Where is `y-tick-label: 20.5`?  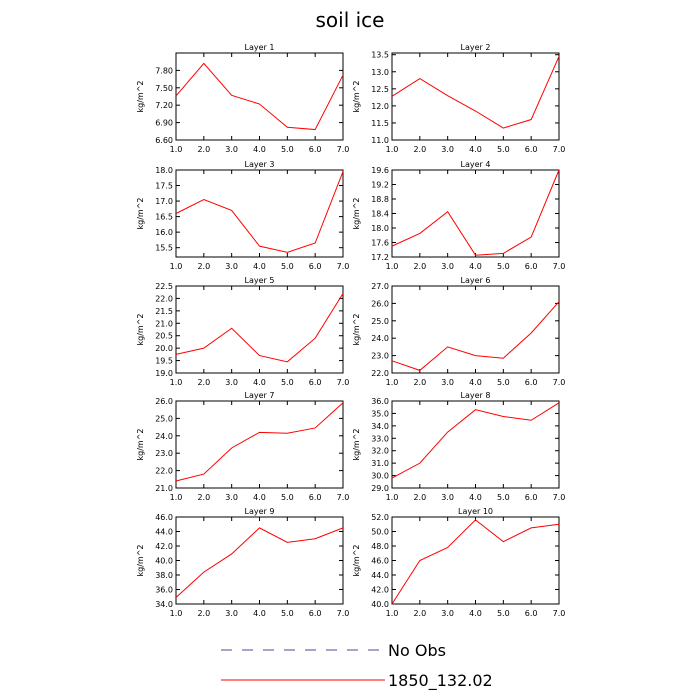
y-tick-label: 20.5 is located at coordinates (164, 336).